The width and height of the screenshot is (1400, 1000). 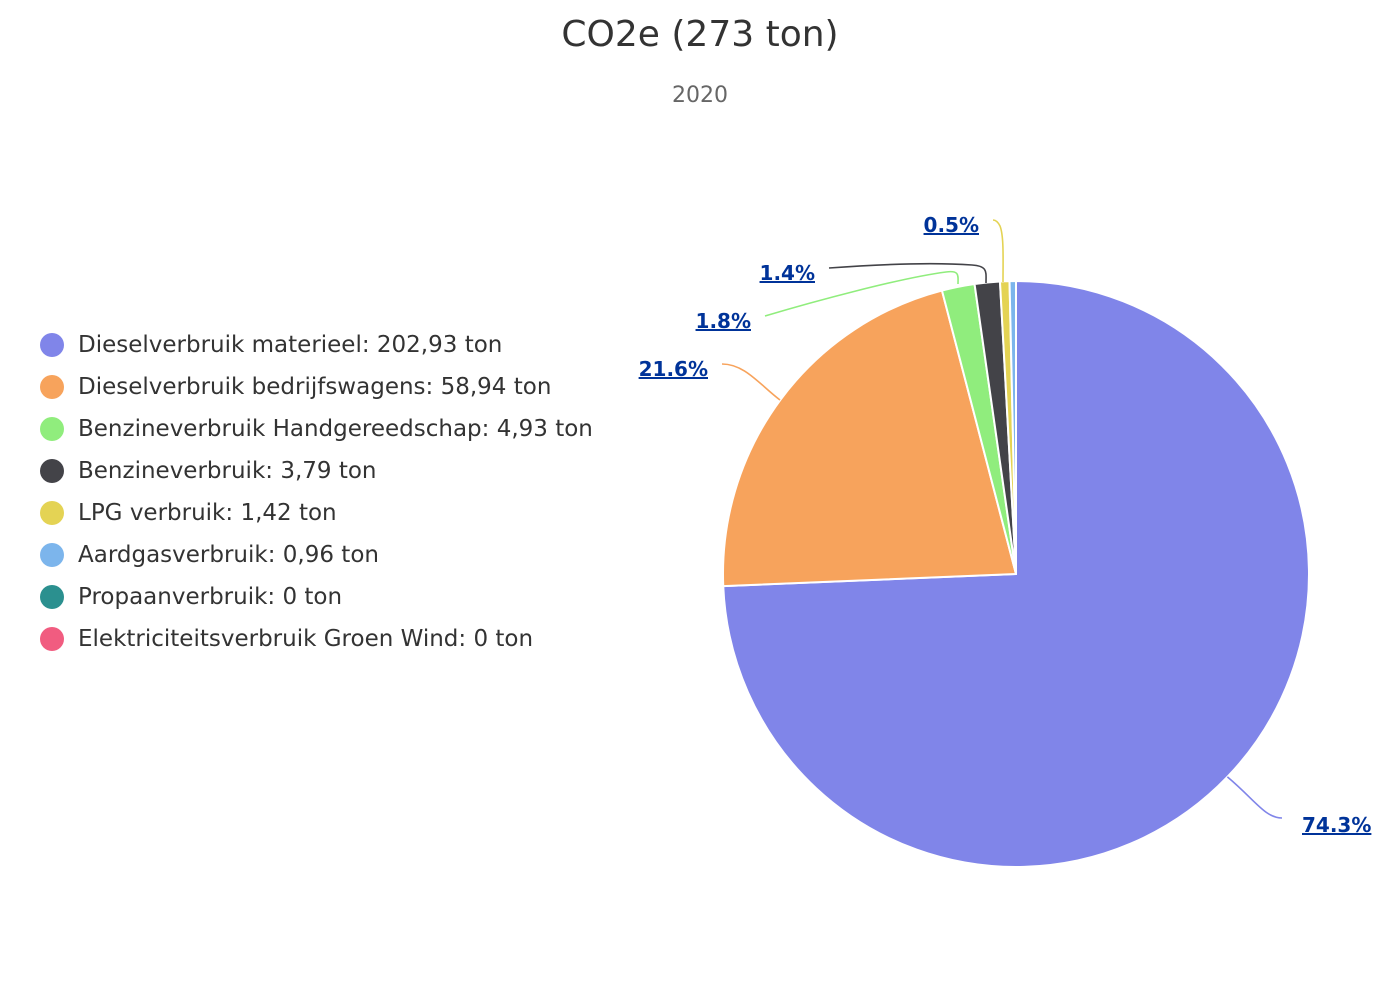 I want to click on connector-benzineverbruik-handgereedschap, so click(x=861, y=293).